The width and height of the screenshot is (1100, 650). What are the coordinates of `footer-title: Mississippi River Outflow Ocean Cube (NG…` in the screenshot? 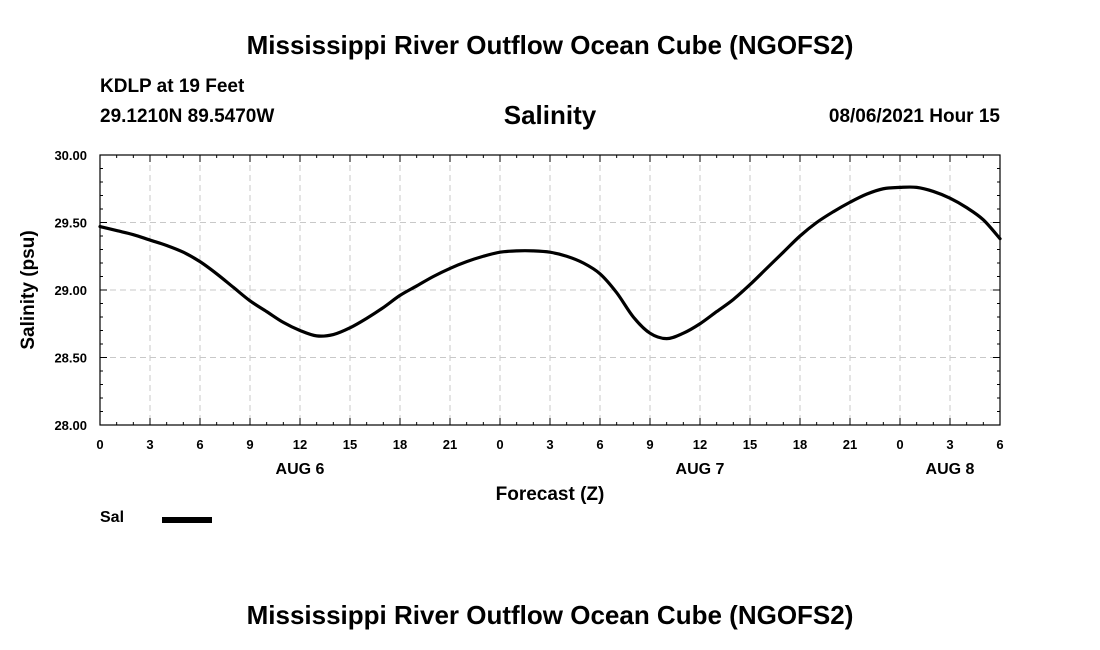 It's located at (550, 615).